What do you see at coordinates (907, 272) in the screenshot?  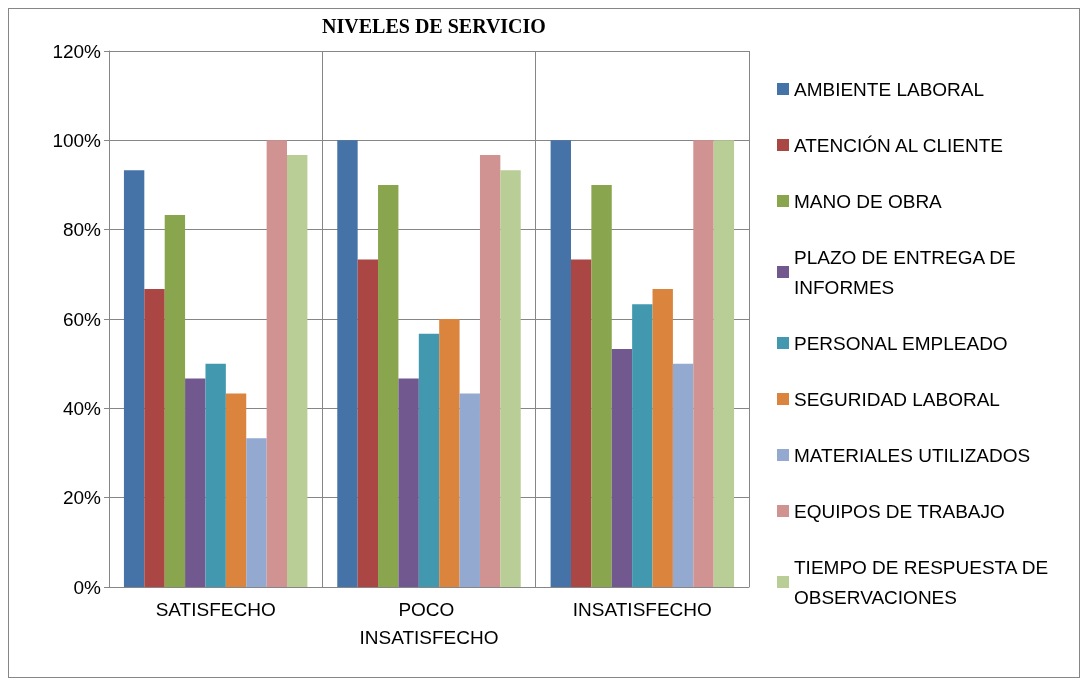 I see `legend-label: PLAZO DE ENTREGA DE INFORMES` at bounding box center [907, 272].